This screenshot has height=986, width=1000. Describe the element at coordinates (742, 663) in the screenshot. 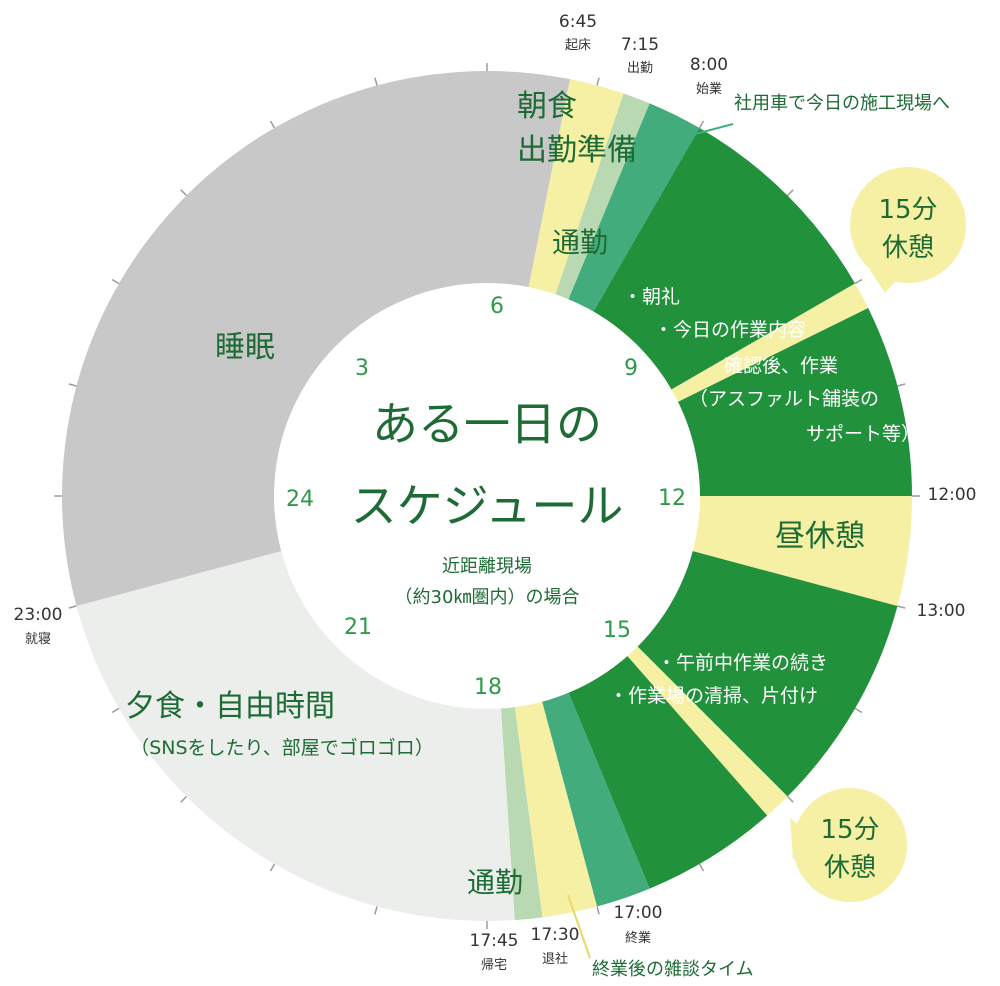

I see `pm-work-line1: ・午前中作業の続き` at that location.